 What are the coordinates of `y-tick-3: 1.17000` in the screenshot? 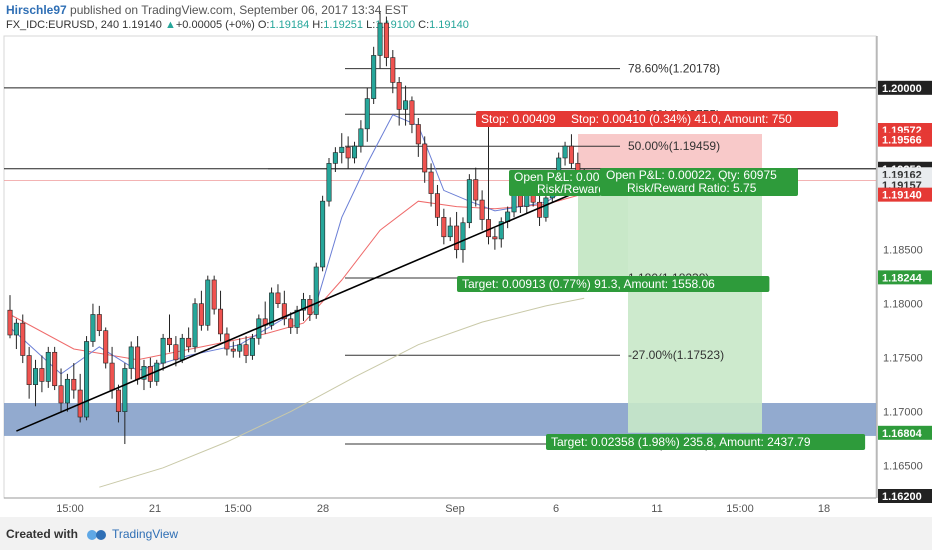 It's located at (903, 413).